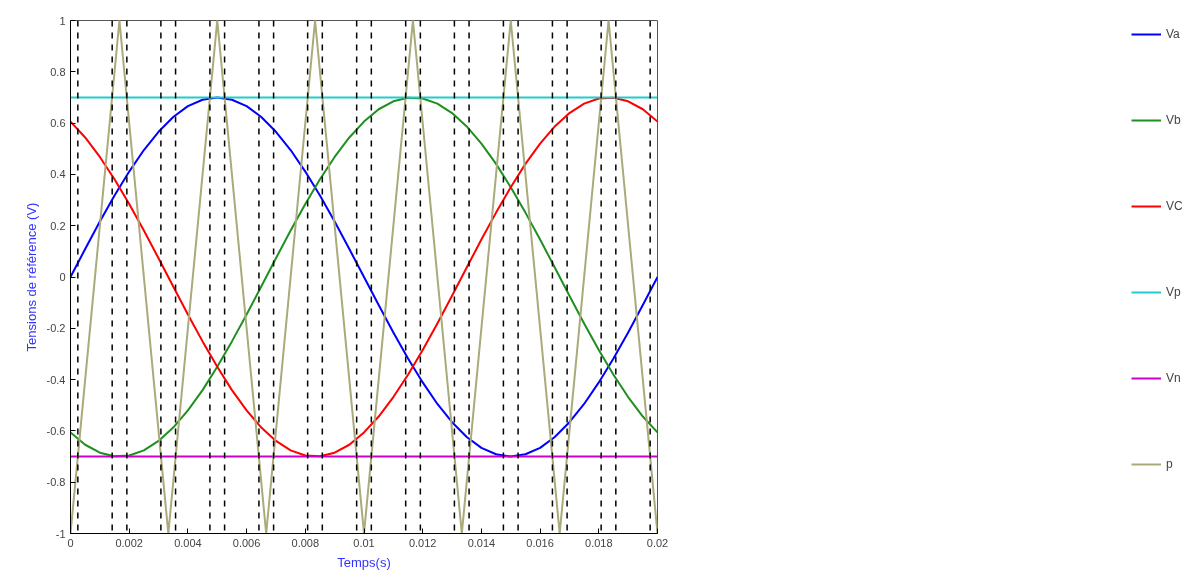  Describe the element at coordinates (364, 562) in the screenshot. I see `x-axis-title: Temps(s)` at that location.